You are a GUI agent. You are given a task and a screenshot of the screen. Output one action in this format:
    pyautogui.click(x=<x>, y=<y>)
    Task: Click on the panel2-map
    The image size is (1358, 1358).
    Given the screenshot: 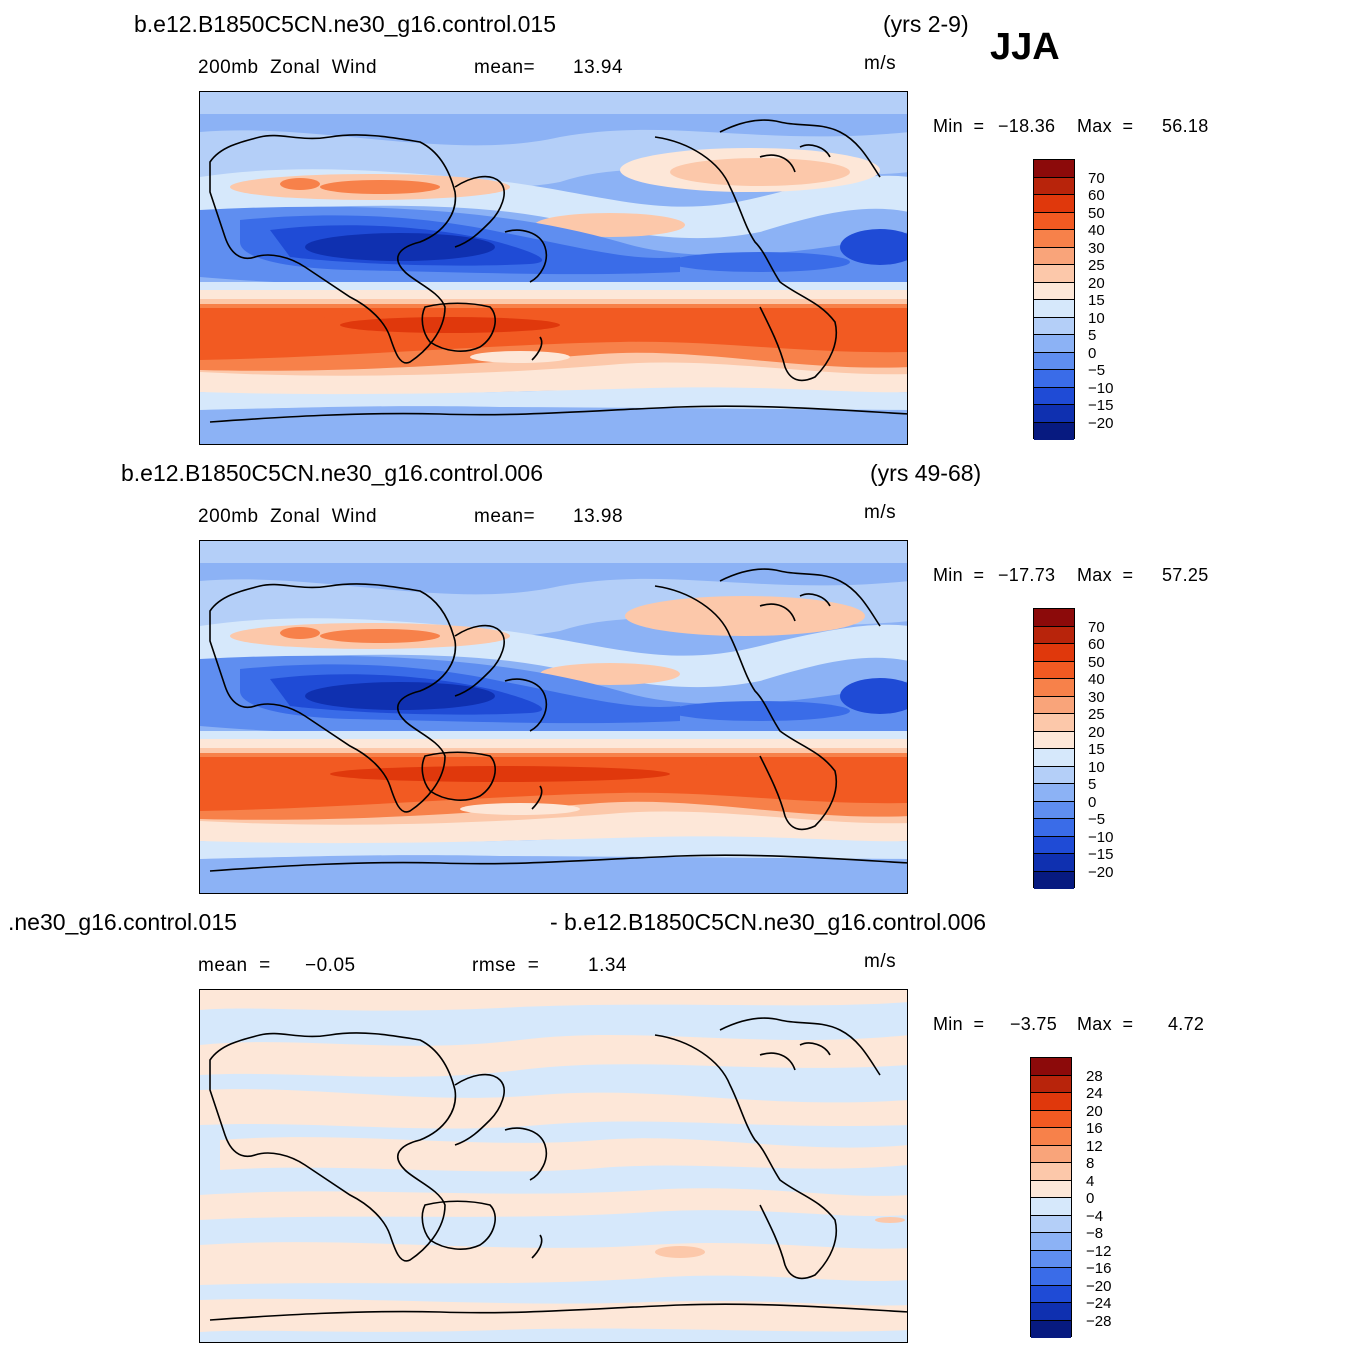 What is the action you would take?
    pyautogui.click(x=553, y=717)
    